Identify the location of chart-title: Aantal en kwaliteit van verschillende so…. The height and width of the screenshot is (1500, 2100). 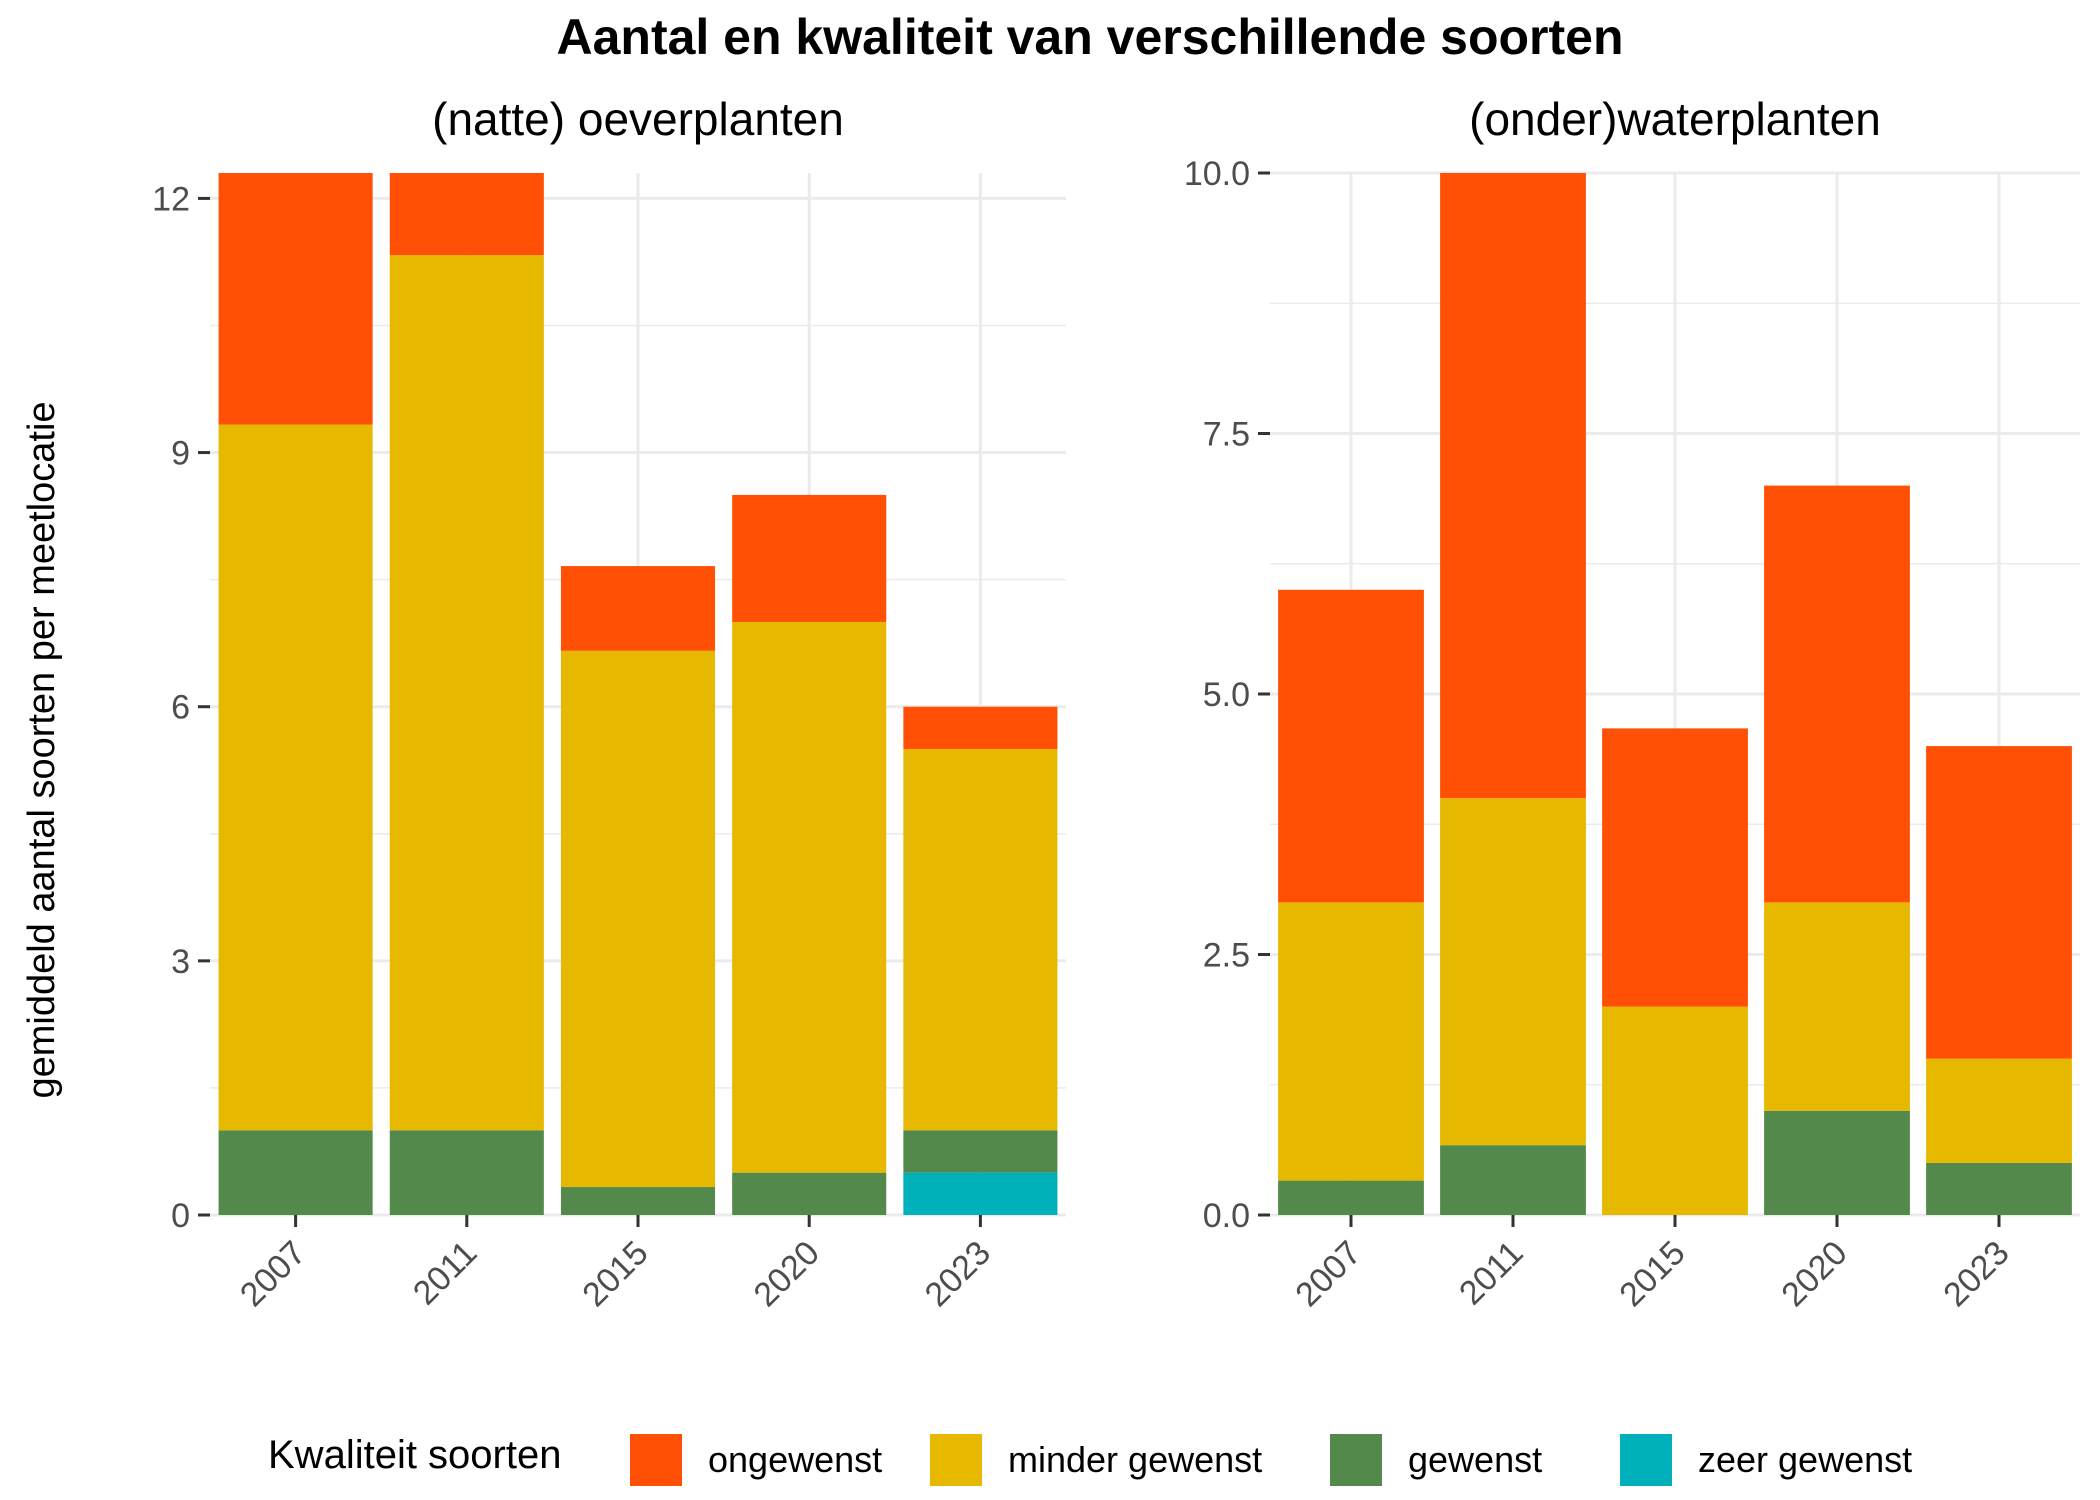
(1089, 37).